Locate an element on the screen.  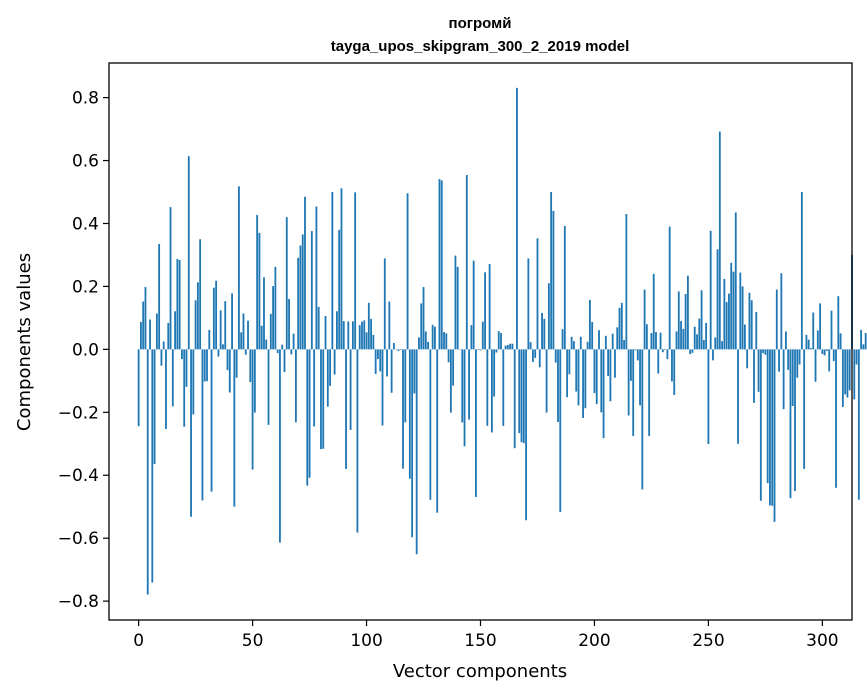
chart-subtitle: tayga_upos_skipgram_300_2_2019 model is located at coordinates (480, 46).